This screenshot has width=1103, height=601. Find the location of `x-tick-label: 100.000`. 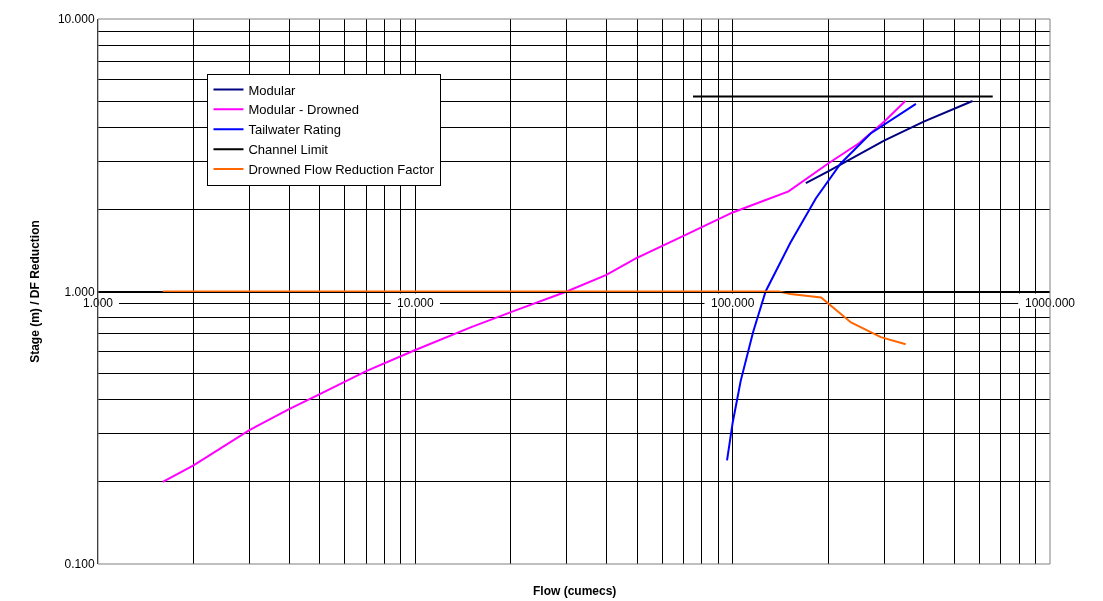

x-tick-label: 100.000 is located at coordinates (732, 302).